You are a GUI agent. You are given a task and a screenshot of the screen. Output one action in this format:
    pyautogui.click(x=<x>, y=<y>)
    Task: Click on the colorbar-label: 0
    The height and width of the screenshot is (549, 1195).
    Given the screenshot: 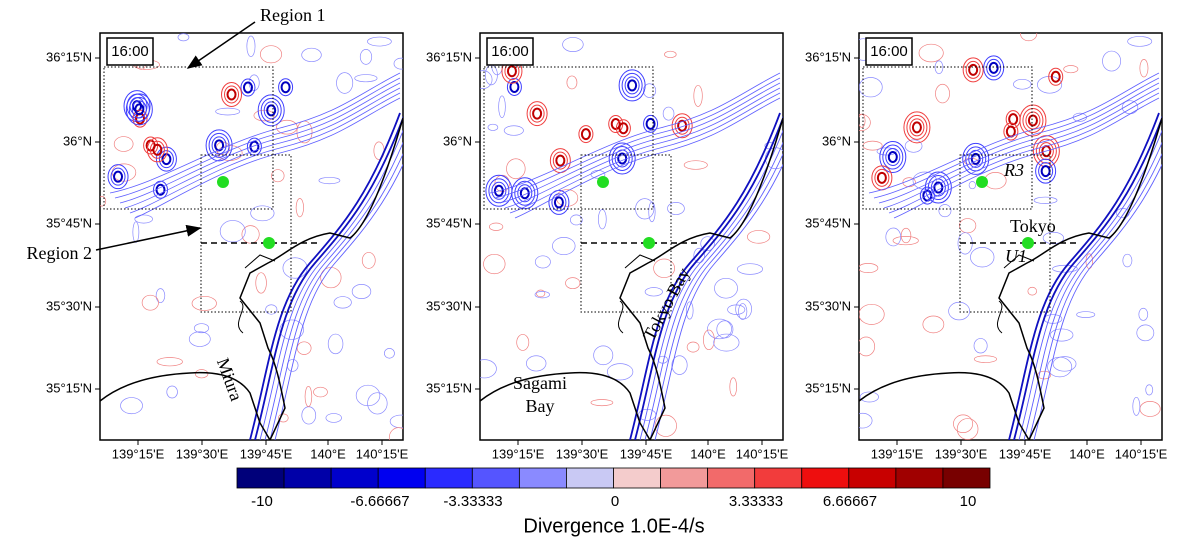 What is the action you would take?
    pyautogui.click(x=615, y=501)
    